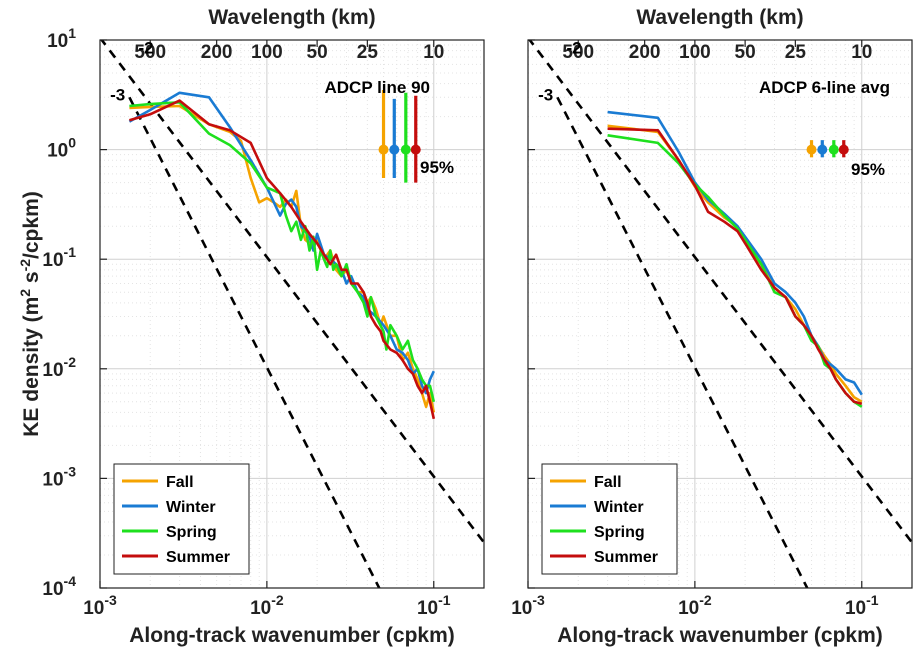 Image resolution: width=916 pixels, height=651 pixels. I want to click on confidence-bars-right, so click(827, 149).